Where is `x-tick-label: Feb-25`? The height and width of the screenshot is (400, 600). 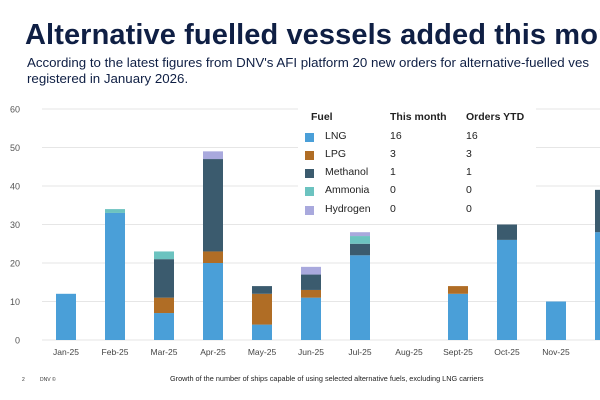
x-tick-label: Feb-25 is located at coordinates (115, 352).